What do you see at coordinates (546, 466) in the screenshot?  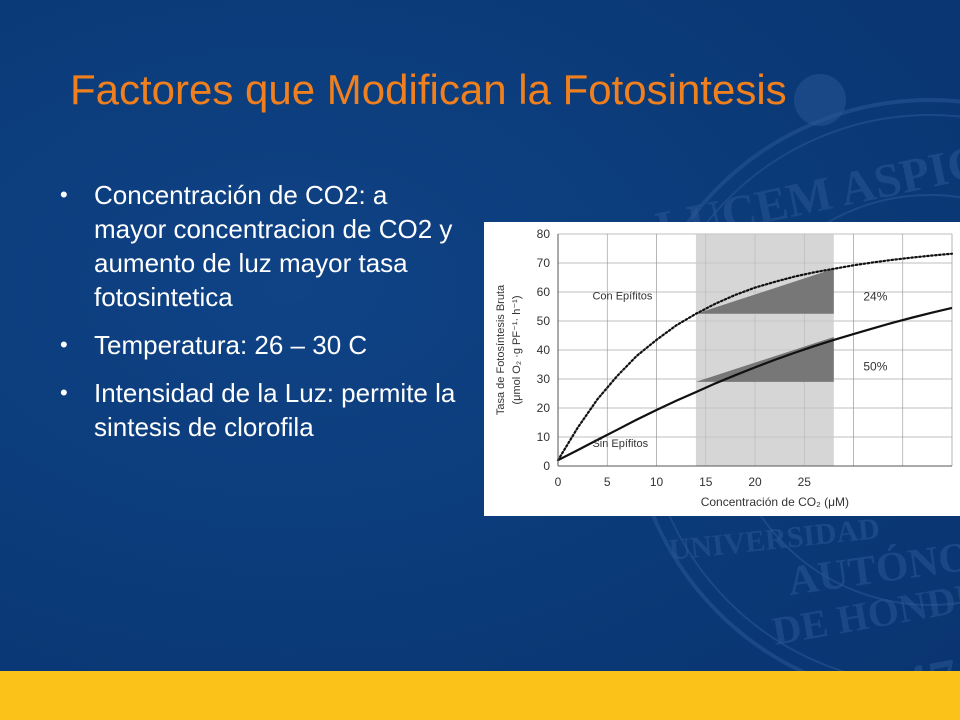 I see `y-tick-label: 0` at bounding box center [546, 466].